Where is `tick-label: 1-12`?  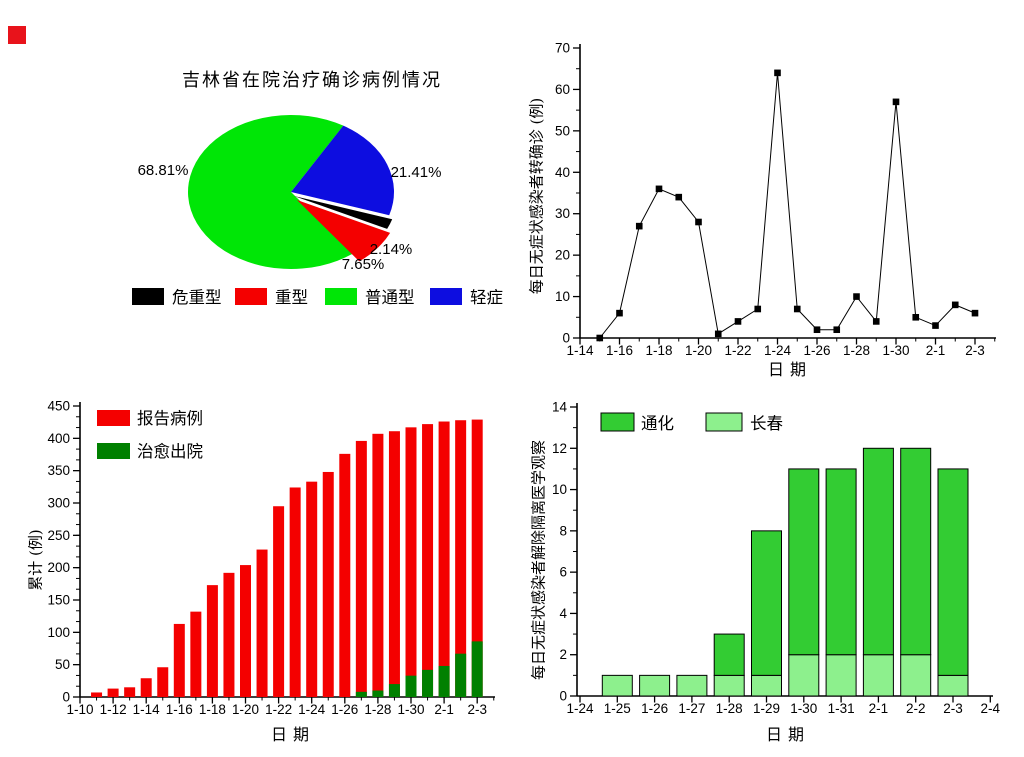
tick-label: 1-12 is located at coordinates (113, 709).